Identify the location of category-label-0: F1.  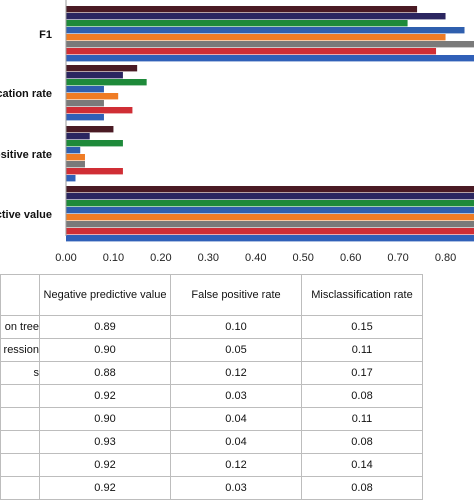
(45, 35).